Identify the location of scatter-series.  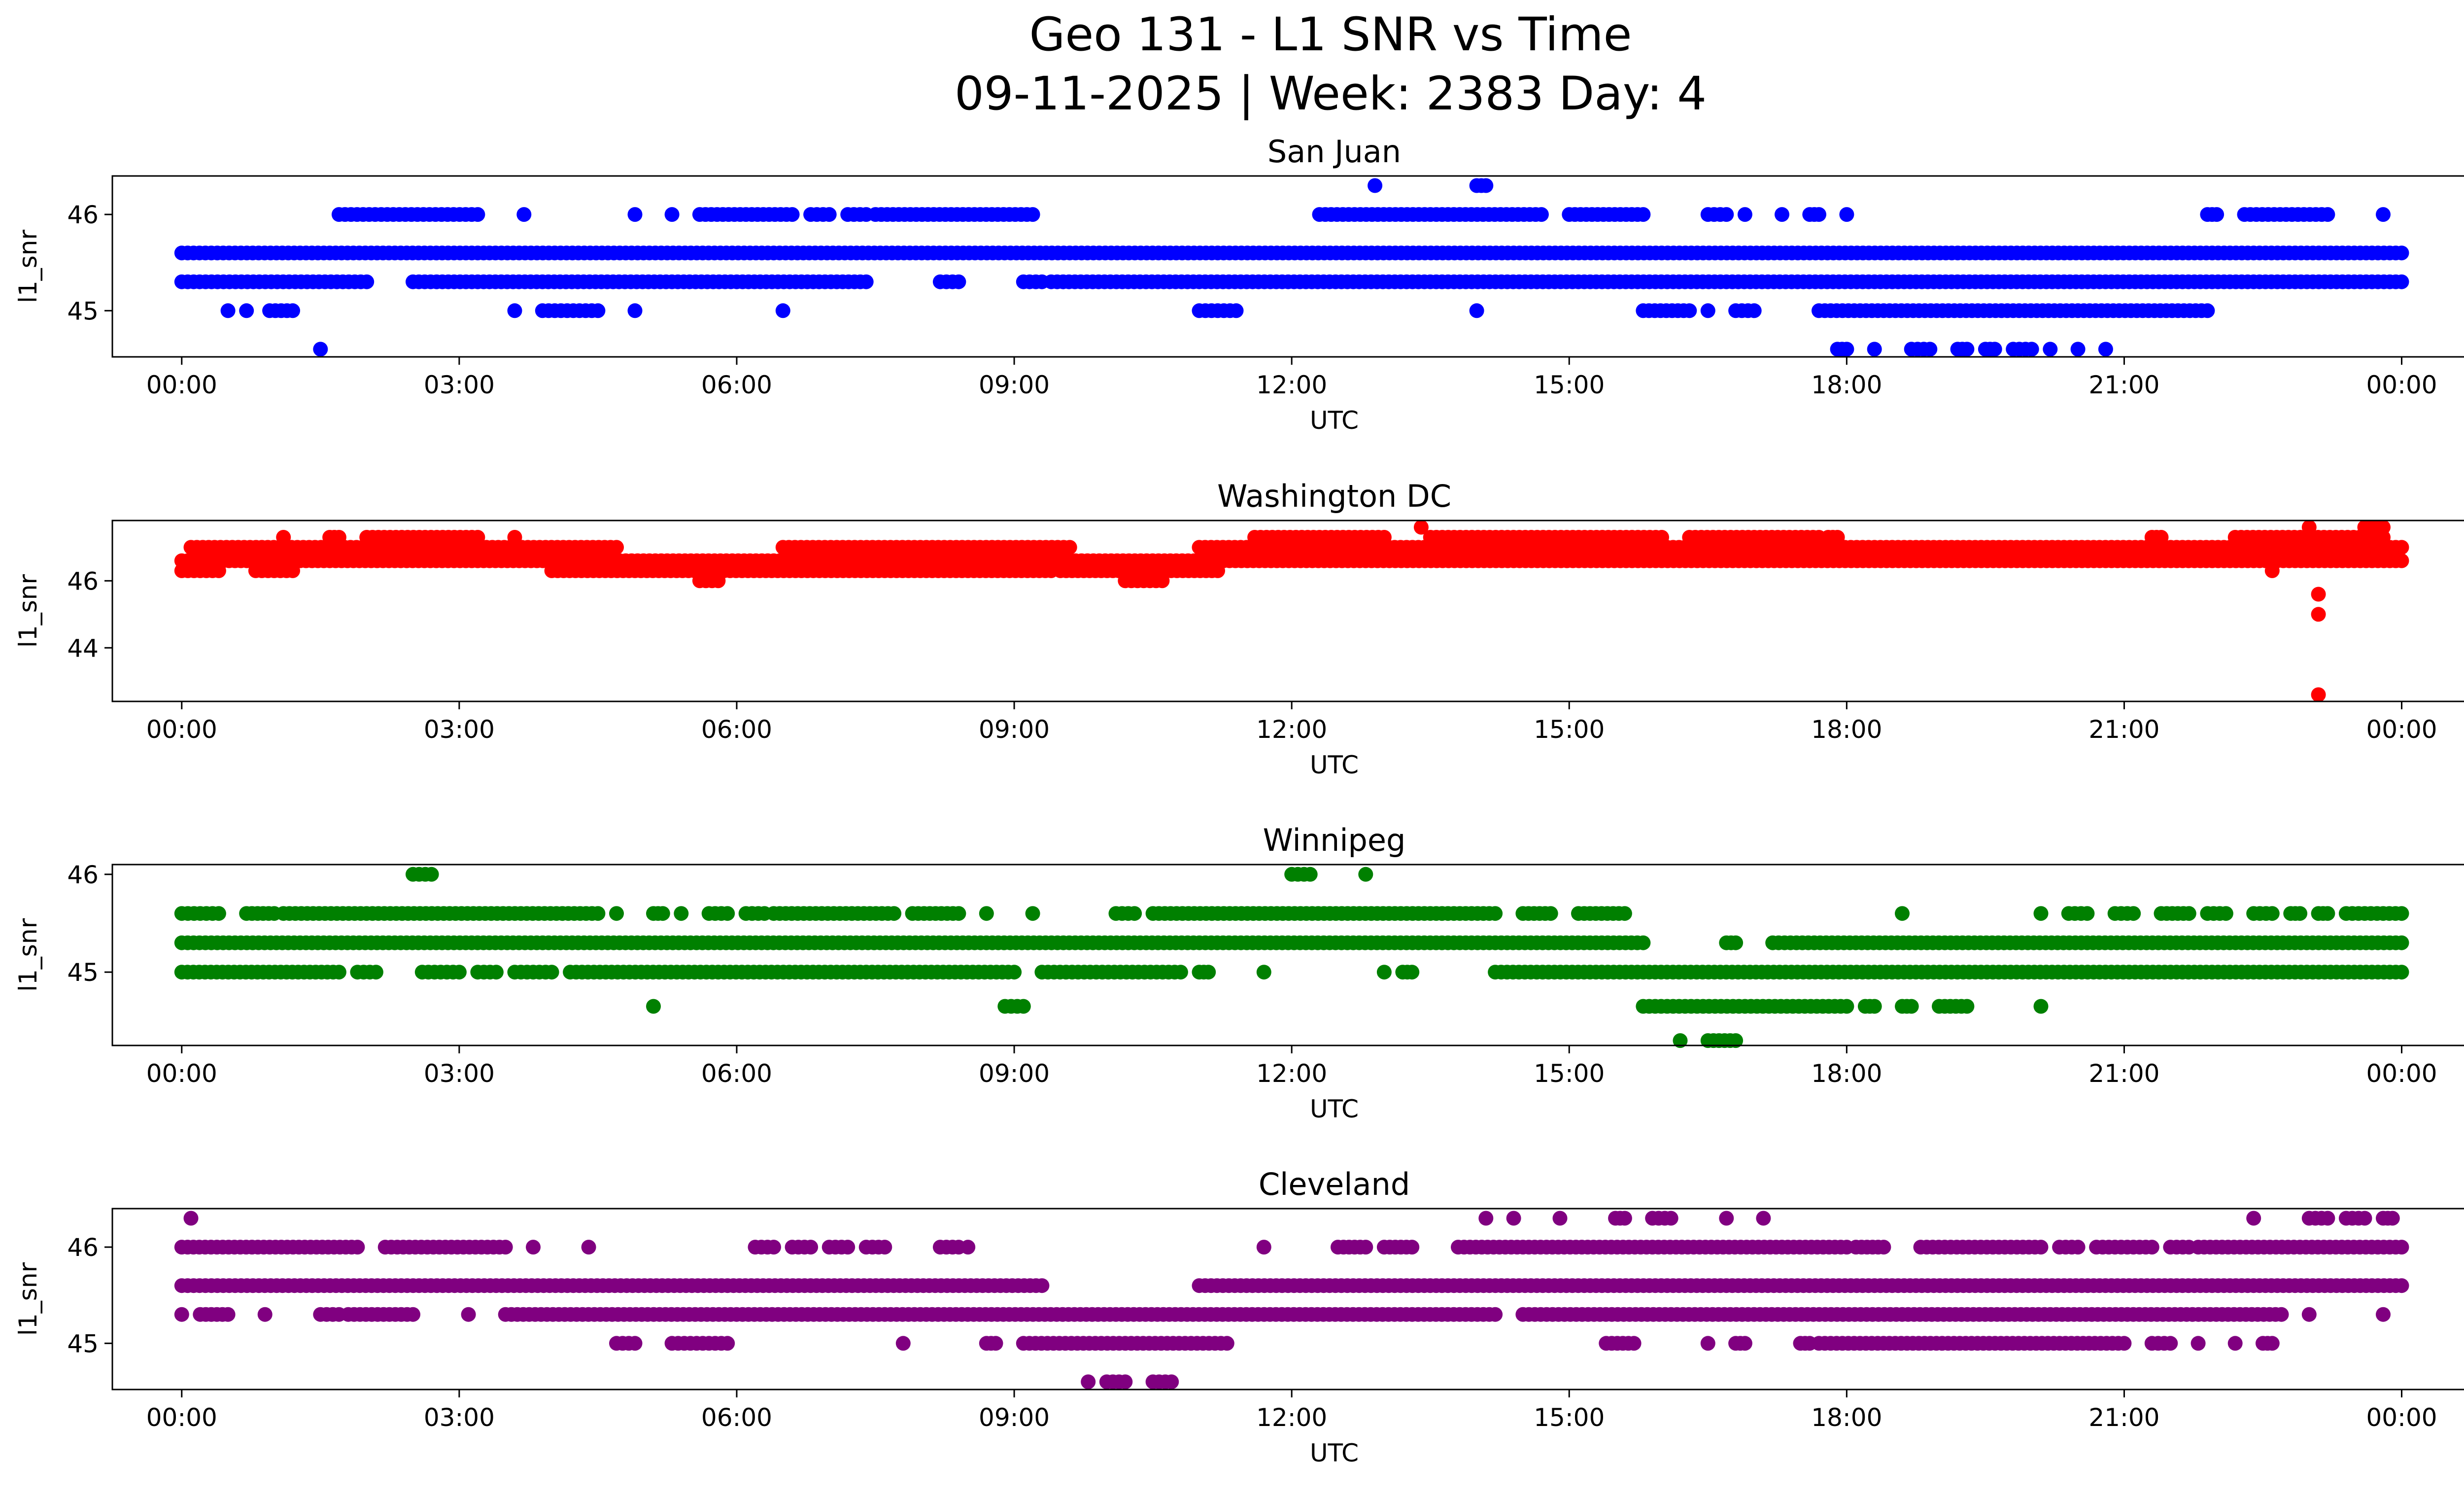
(1291, 1300).